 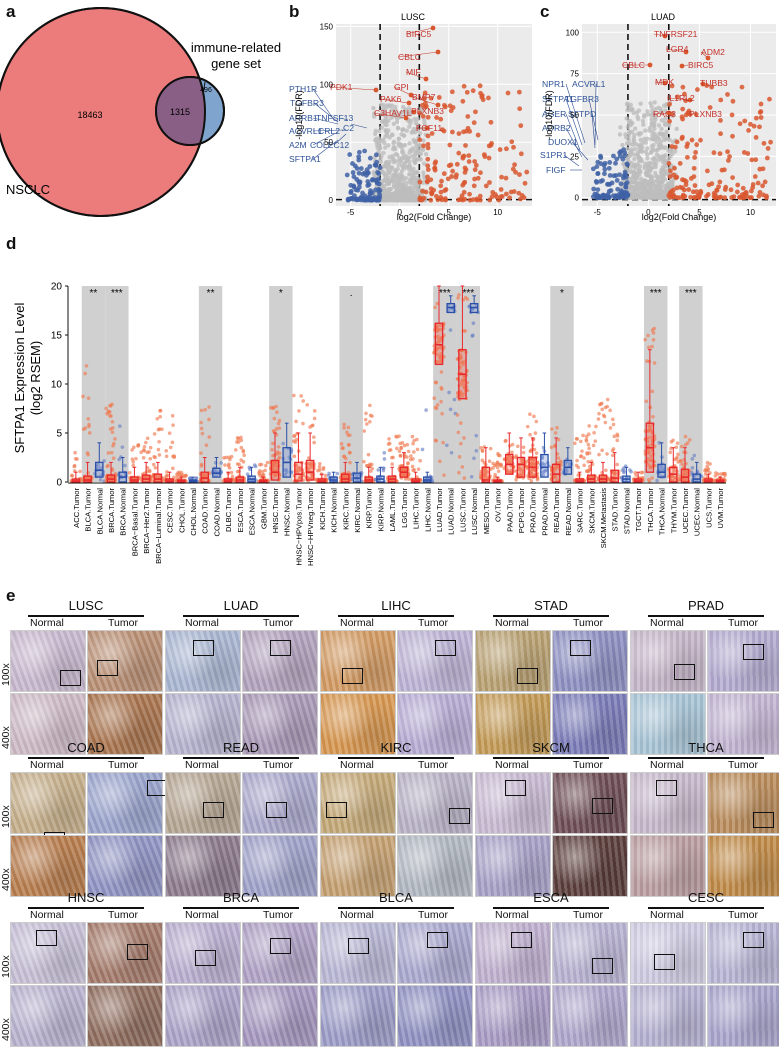 I want to click on up-gene-label: RAC3, so click(x=664, y=114).